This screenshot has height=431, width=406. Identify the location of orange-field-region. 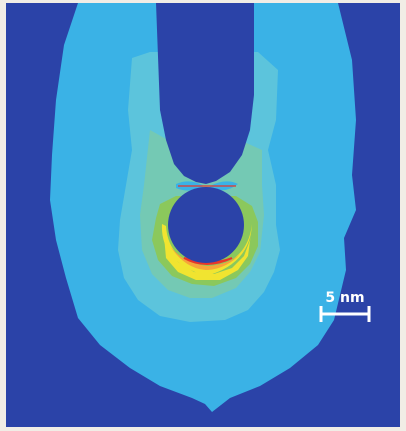
(208, 258).